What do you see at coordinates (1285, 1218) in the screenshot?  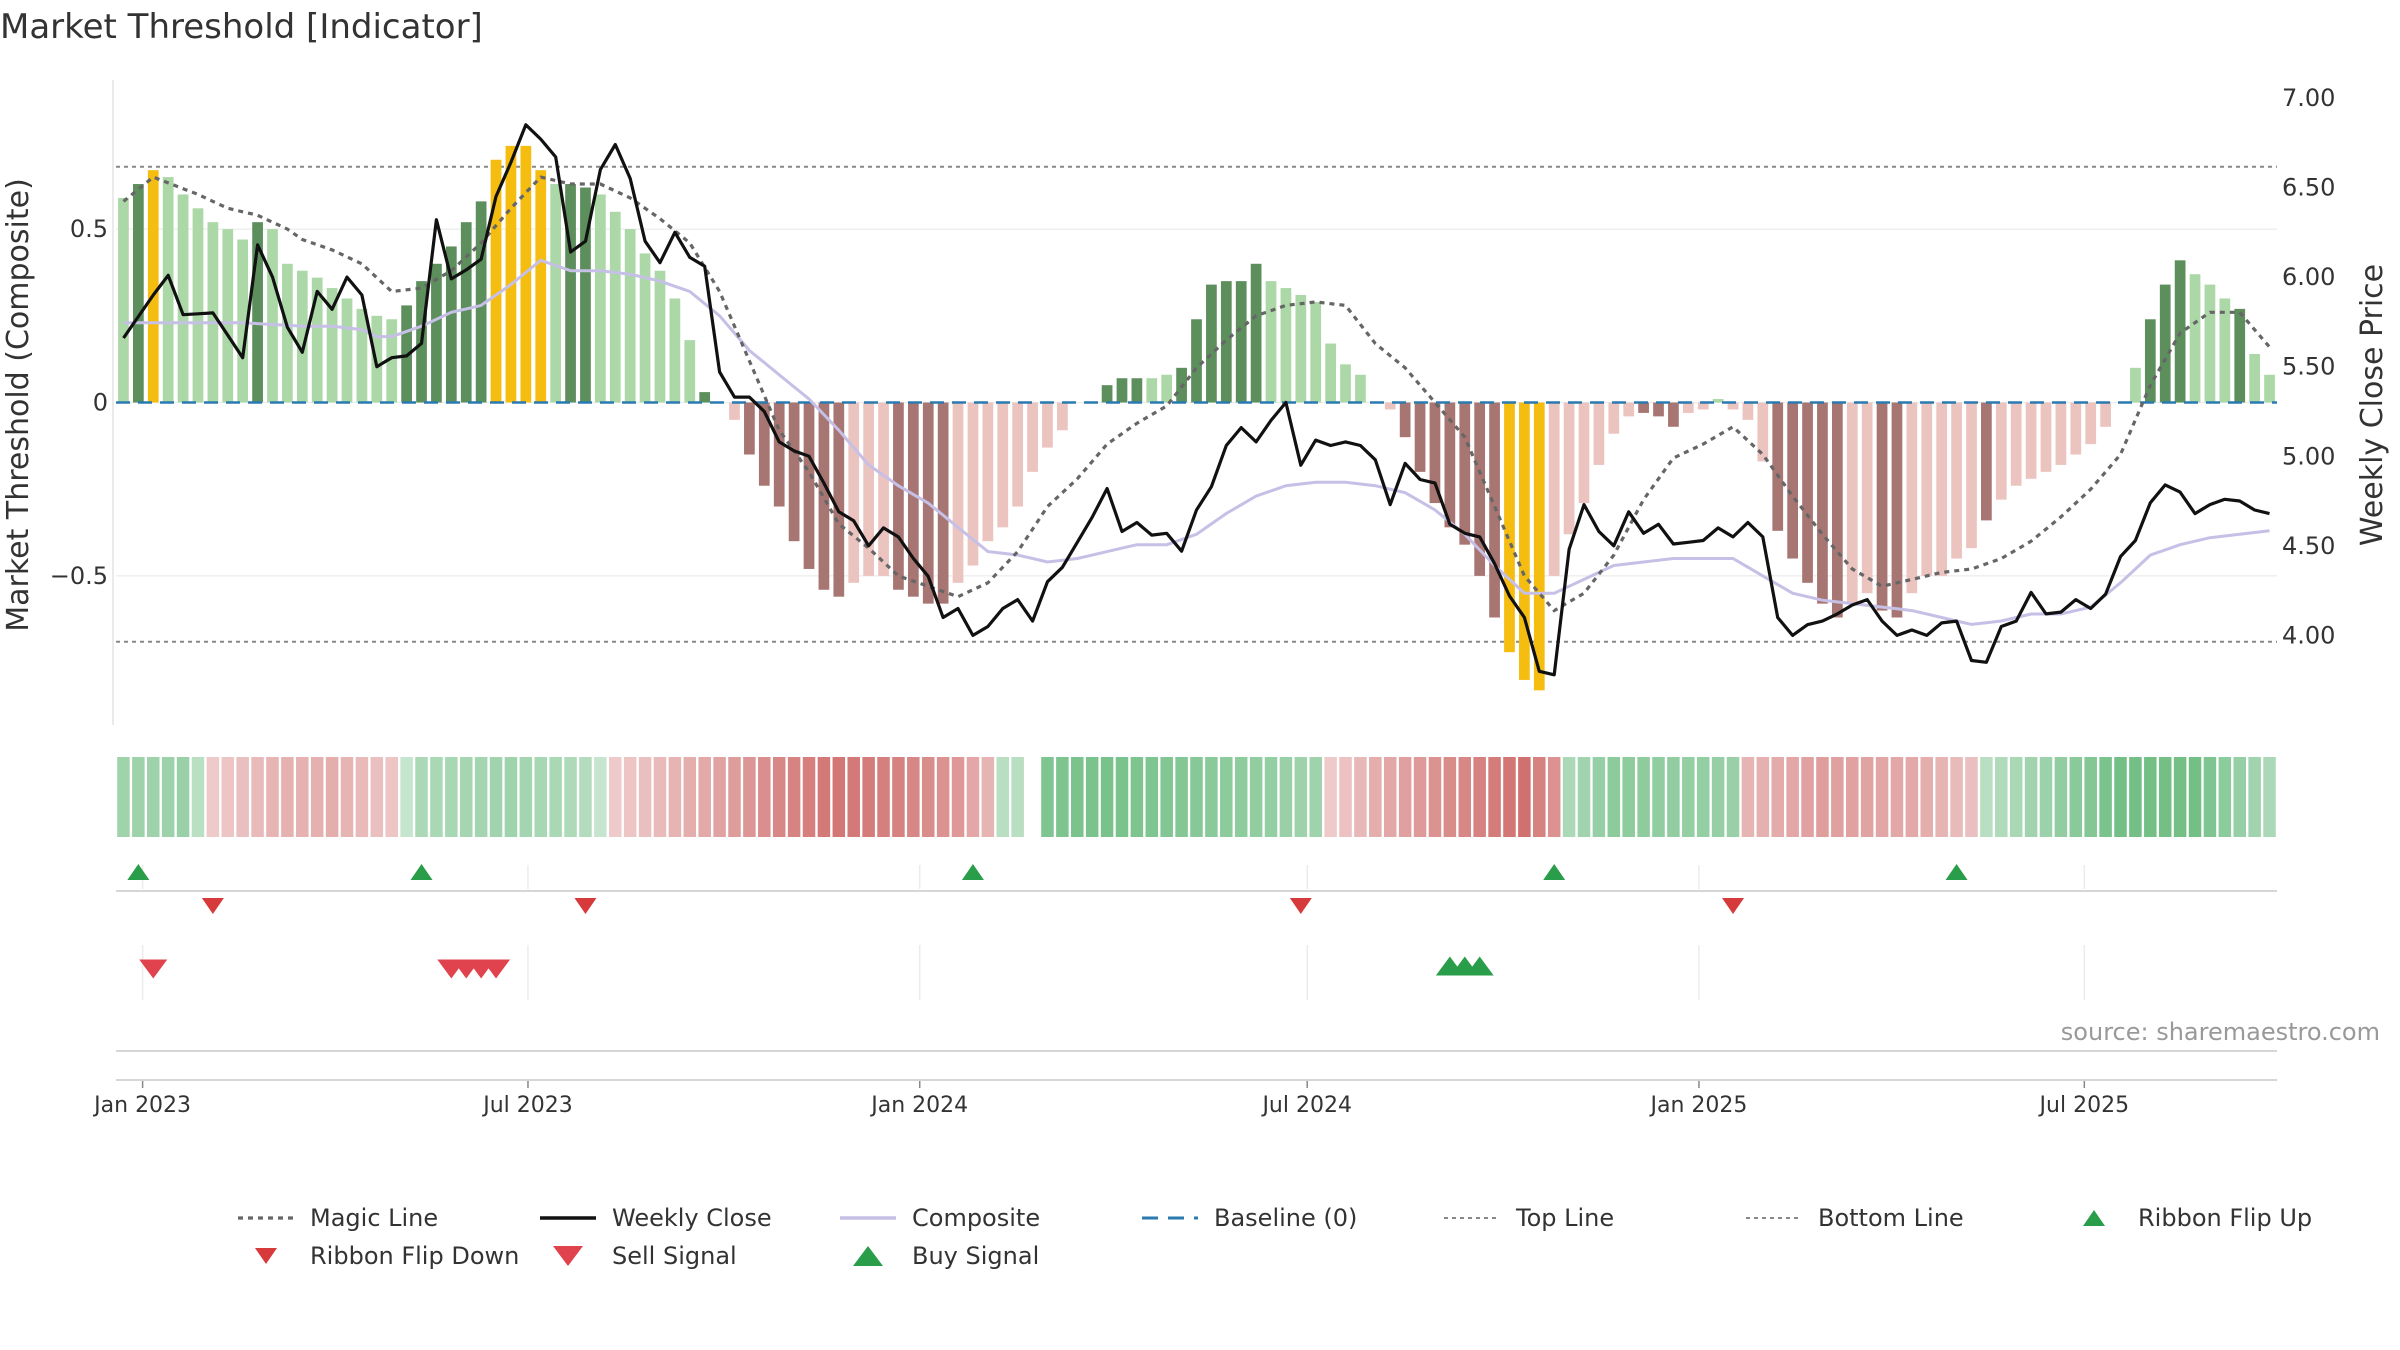 I see `legend-label: Baseline (0)` at bounding box center [1285, 1218].